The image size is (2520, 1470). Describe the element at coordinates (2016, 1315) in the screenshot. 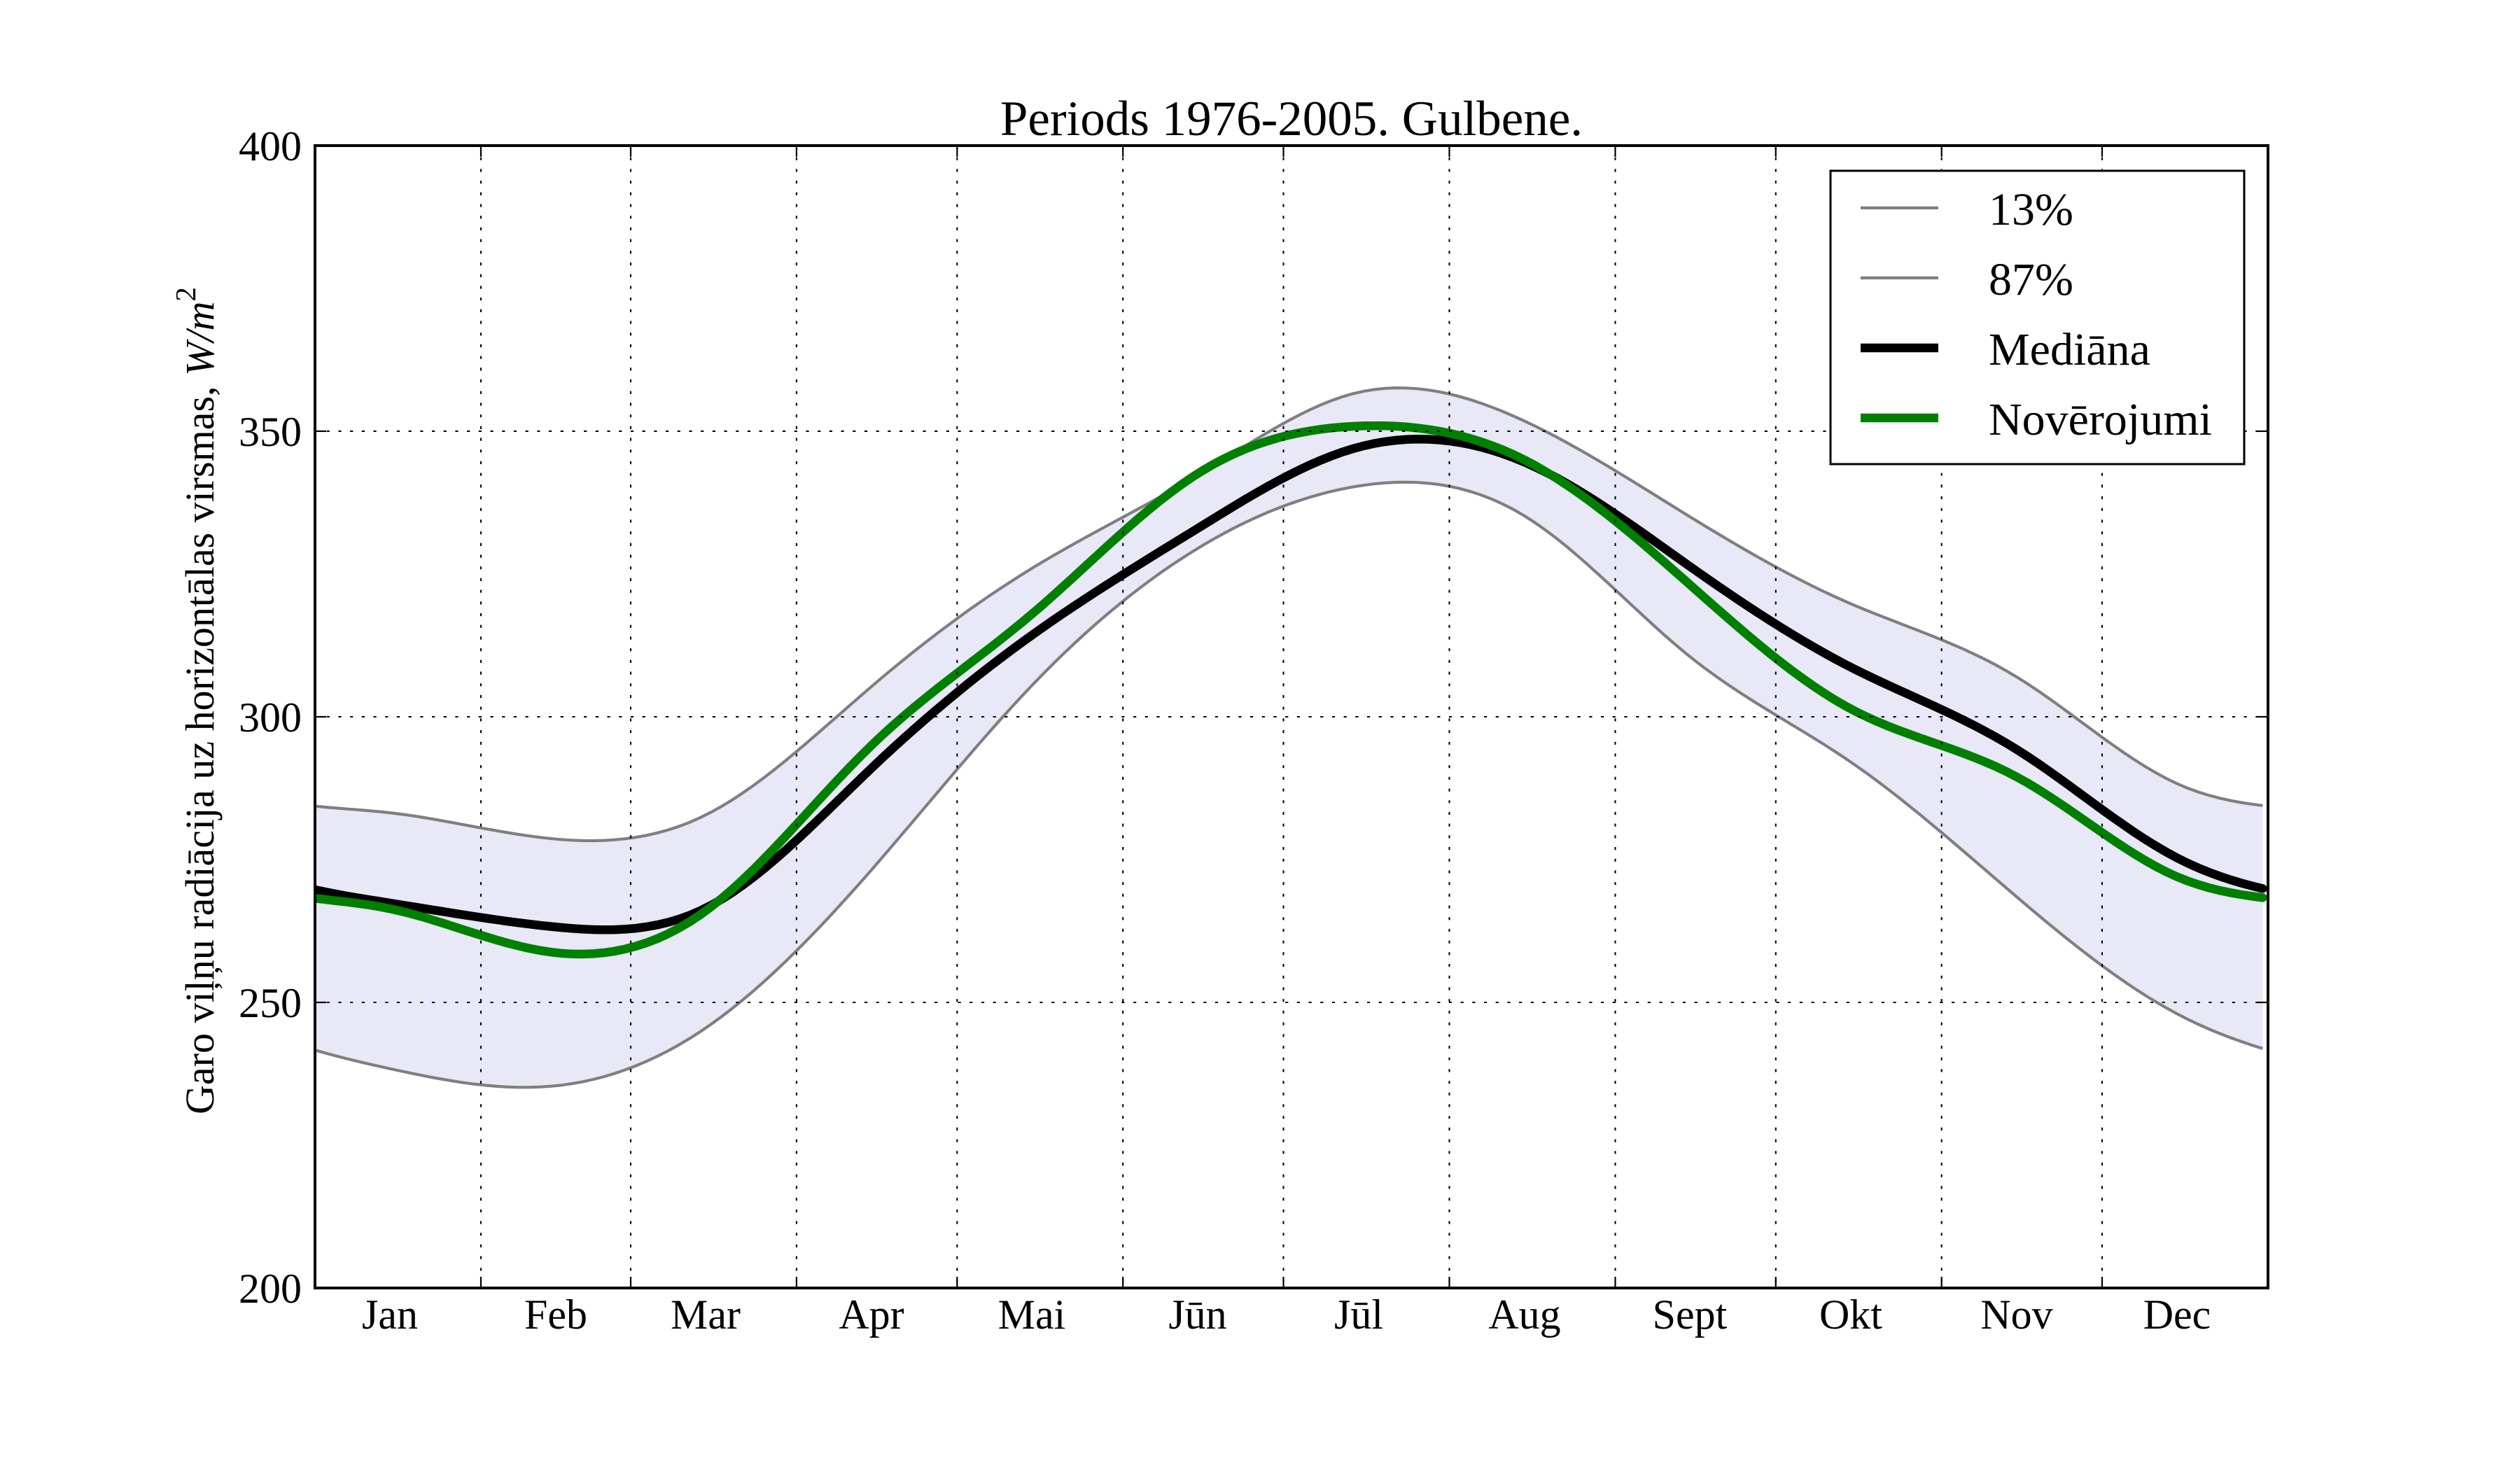

I see `svg-text: Nov` at that location.